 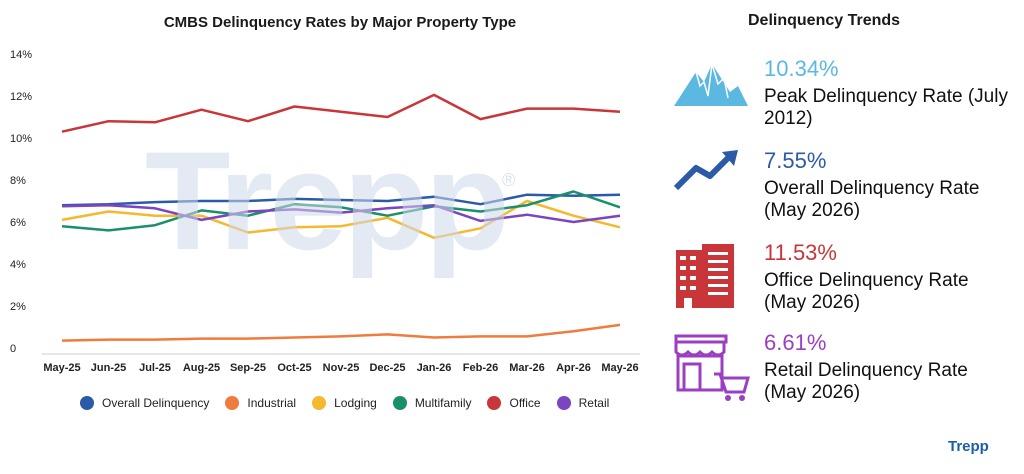 What do you see at coordinates (525, 403) in the screenshot?
I see `legend-label: Office` at bounding box center [525, 403].